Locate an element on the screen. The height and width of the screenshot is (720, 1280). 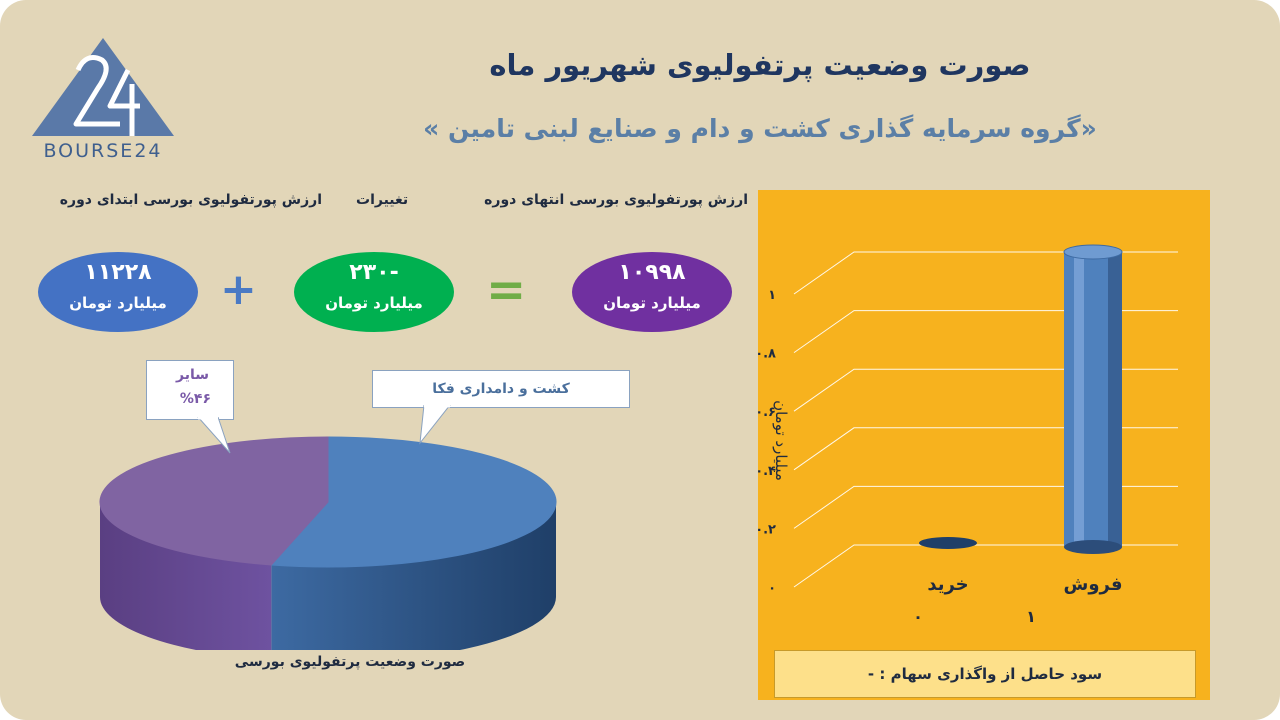
start-value-oval: ۱۱۲۲۸ میلیارد تومان is located at coordinates (118, 292).